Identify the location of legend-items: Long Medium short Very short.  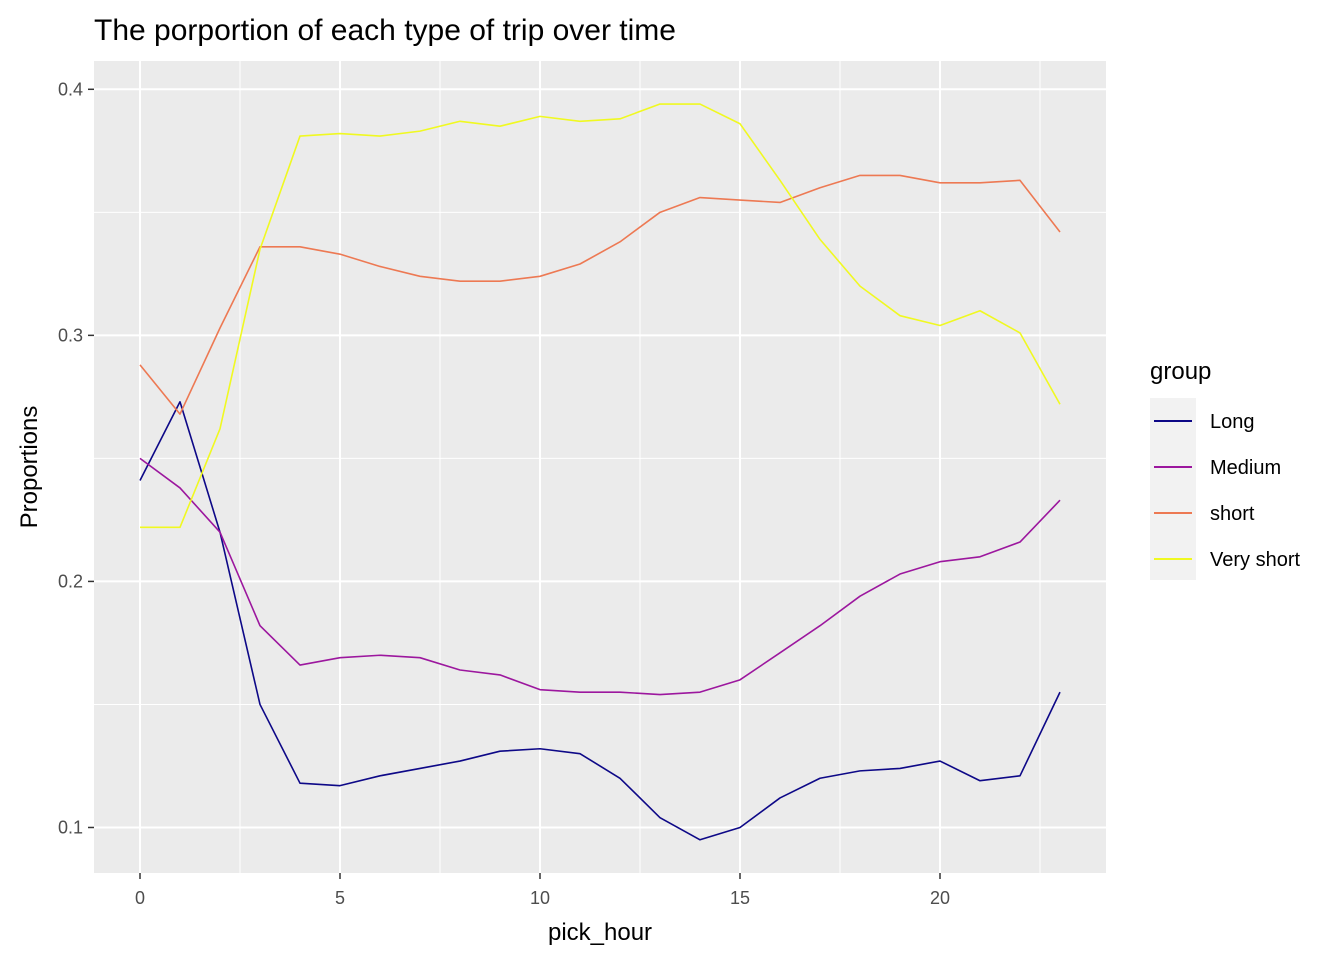
(1227, 491).